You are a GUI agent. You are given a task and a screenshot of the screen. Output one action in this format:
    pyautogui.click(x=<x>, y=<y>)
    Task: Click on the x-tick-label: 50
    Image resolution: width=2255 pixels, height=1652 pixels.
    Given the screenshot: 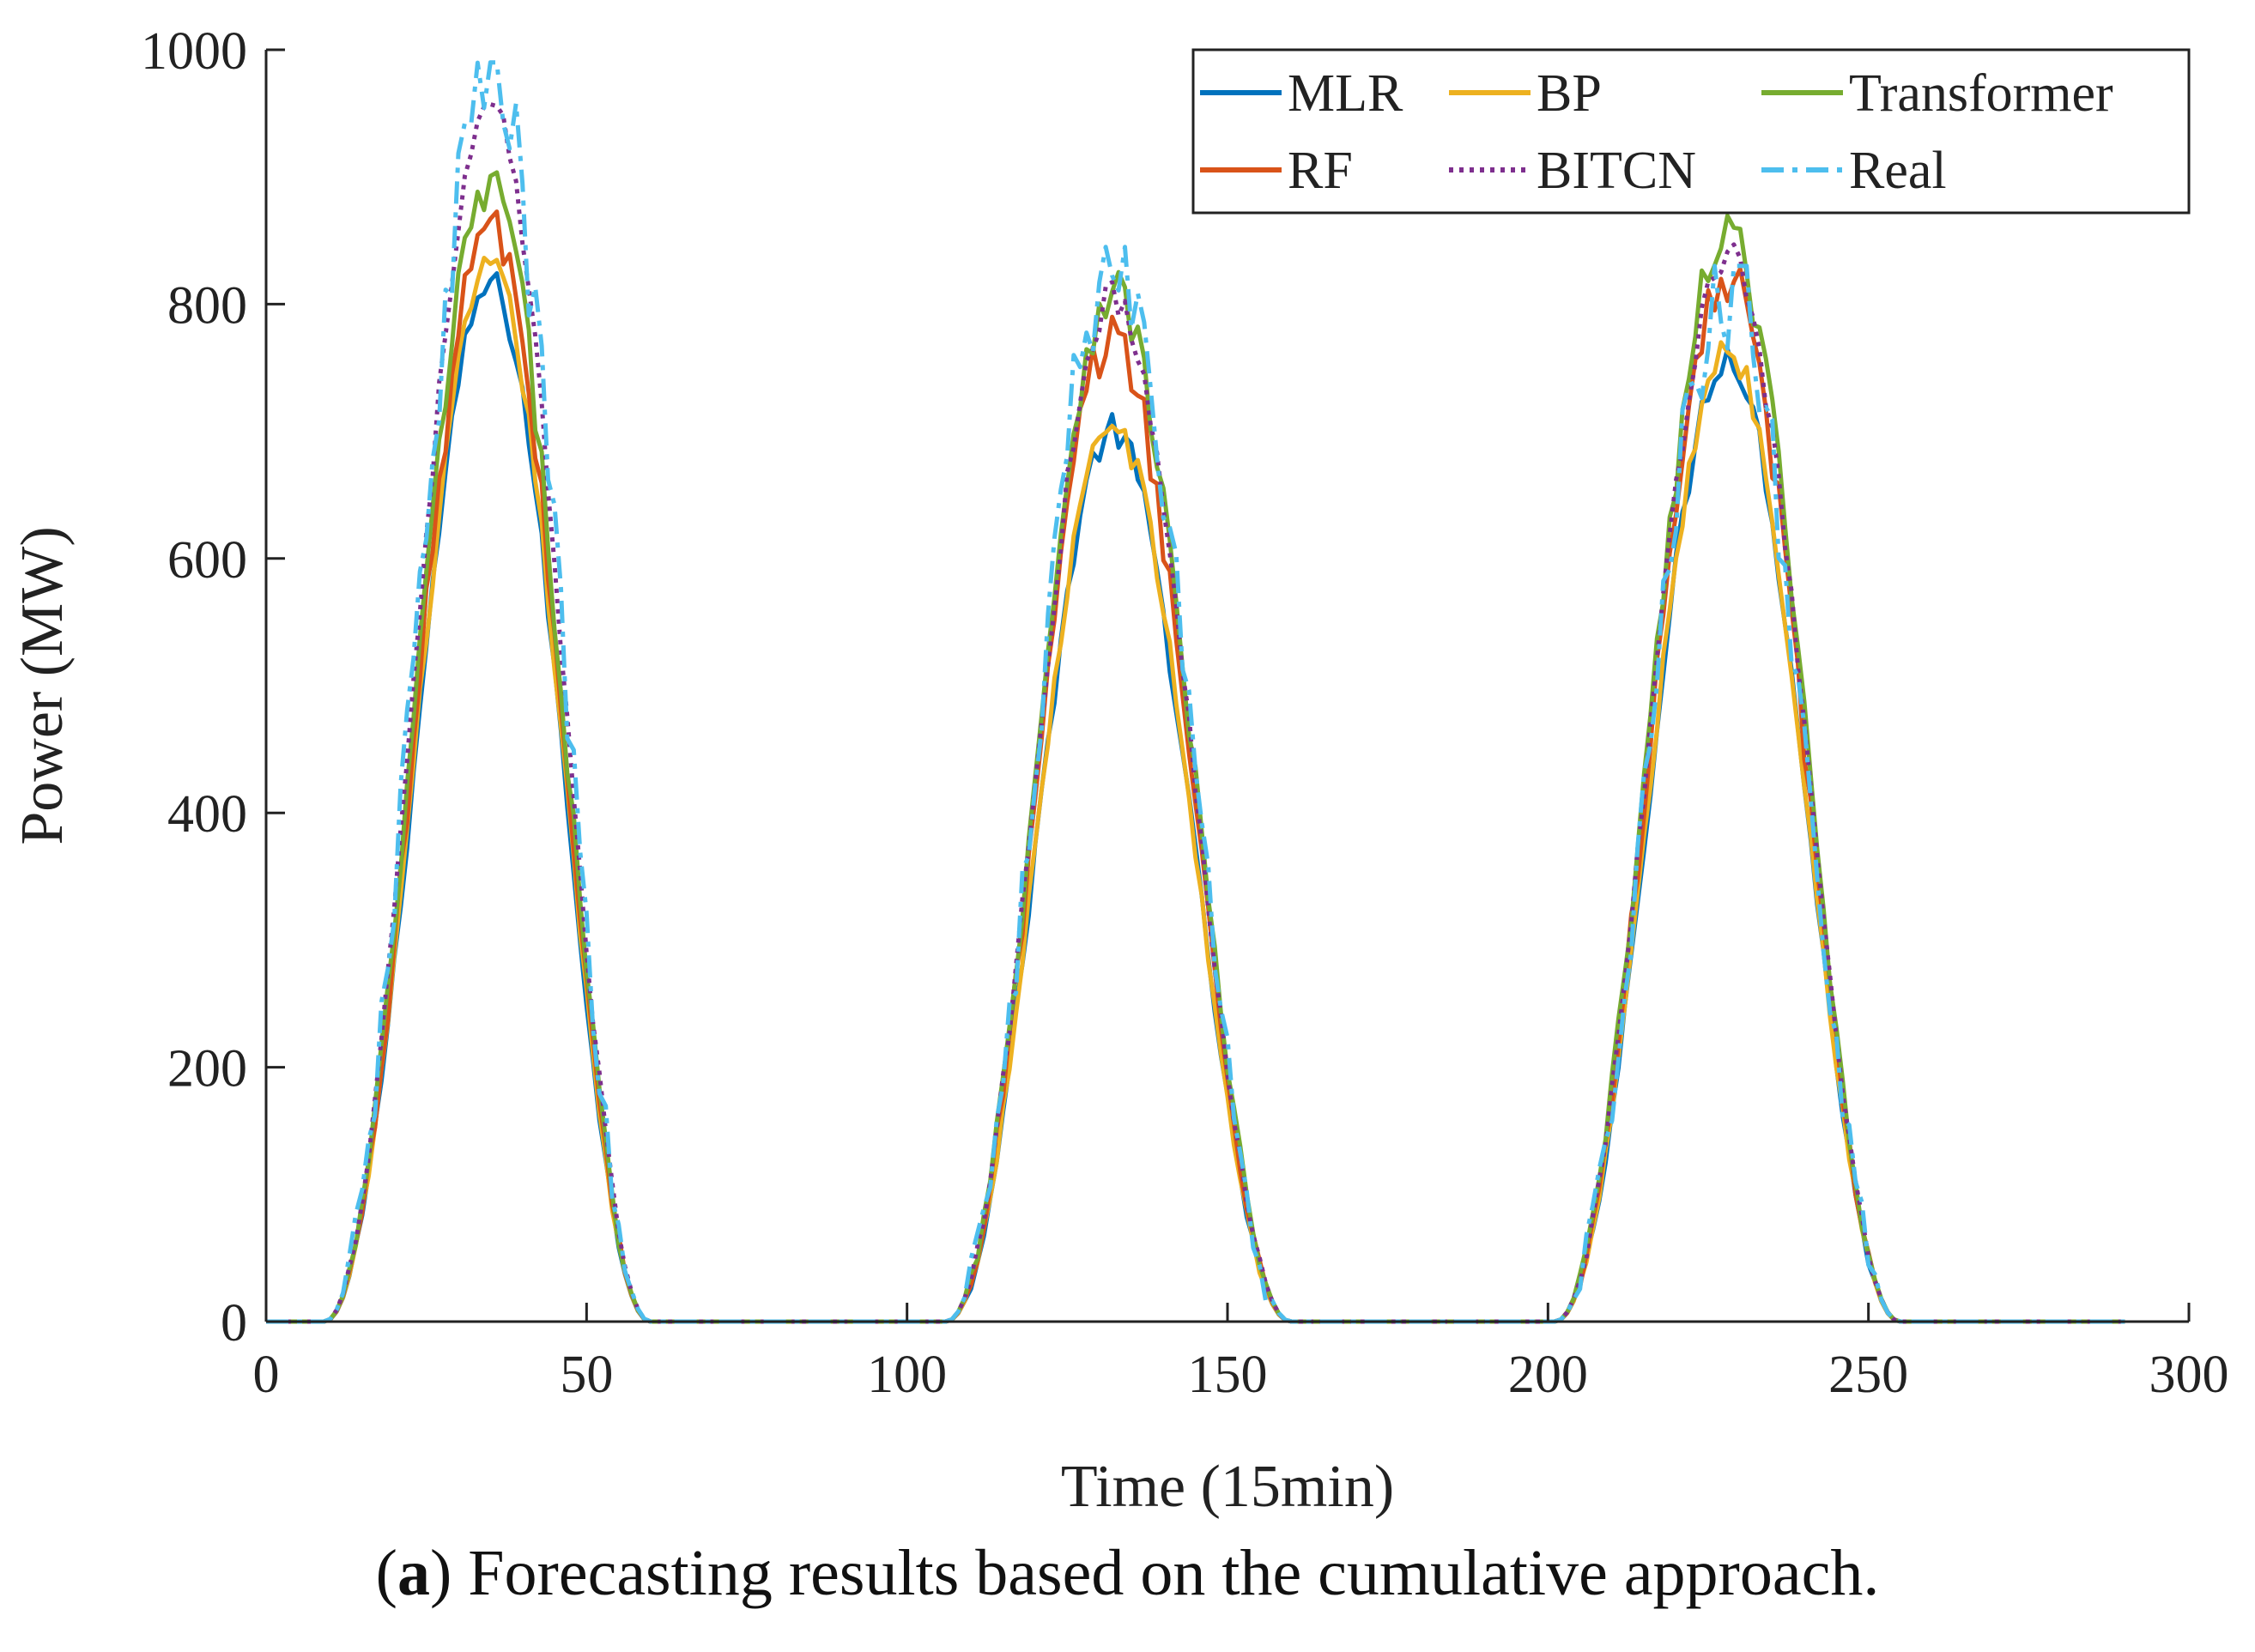 What is the action you would take?
    pyautogui.click(x=586, y=1375)
    